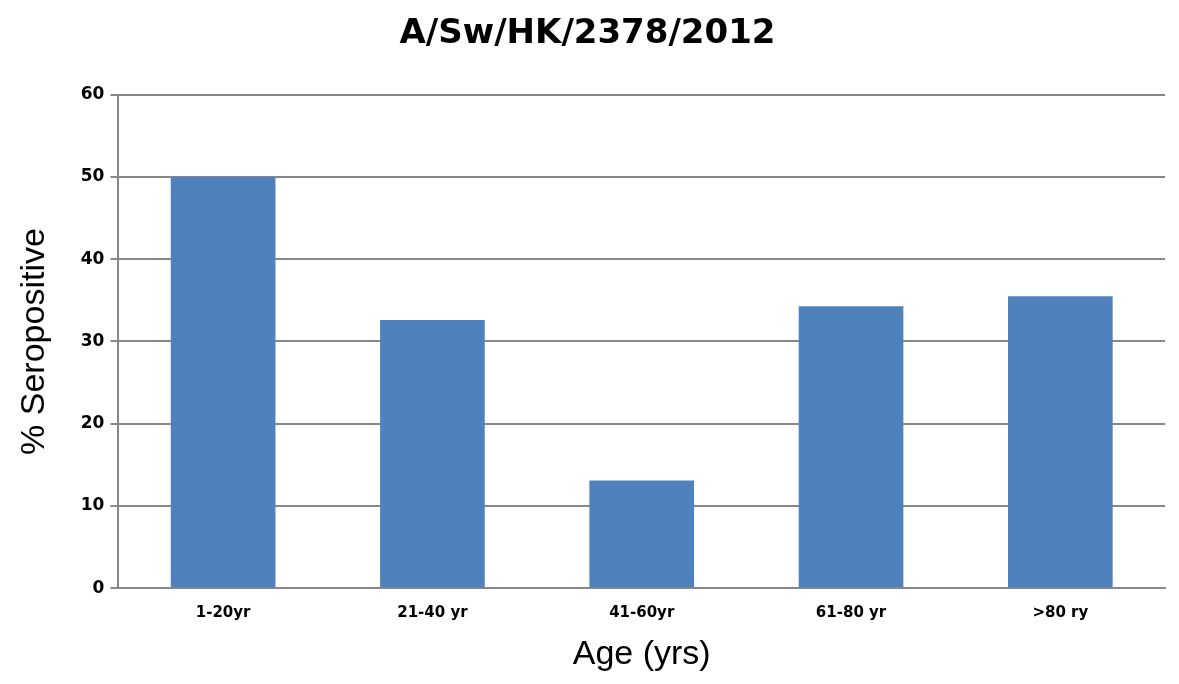 The height and width of the screenshot is (684, 1179). Describe the element at coordinates (92, 257) in the screenshot. I see `y-tick-label: 40` at that location.